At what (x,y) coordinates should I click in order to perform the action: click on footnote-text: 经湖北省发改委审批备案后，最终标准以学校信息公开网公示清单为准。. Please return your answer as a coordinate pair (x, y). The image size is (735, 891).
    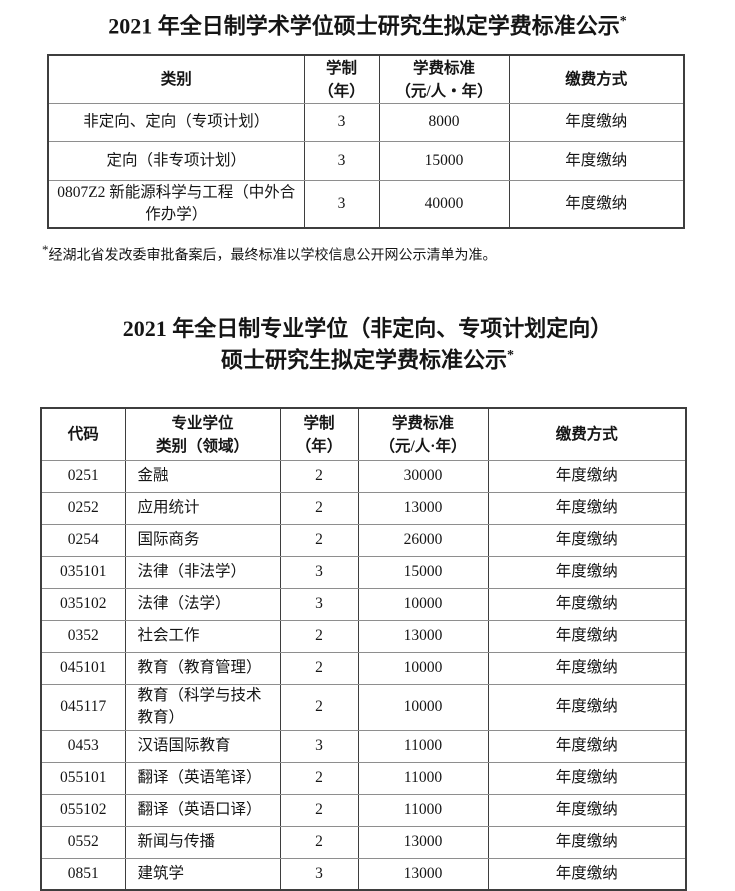
    Looking at the image, I should click on (272, 256).